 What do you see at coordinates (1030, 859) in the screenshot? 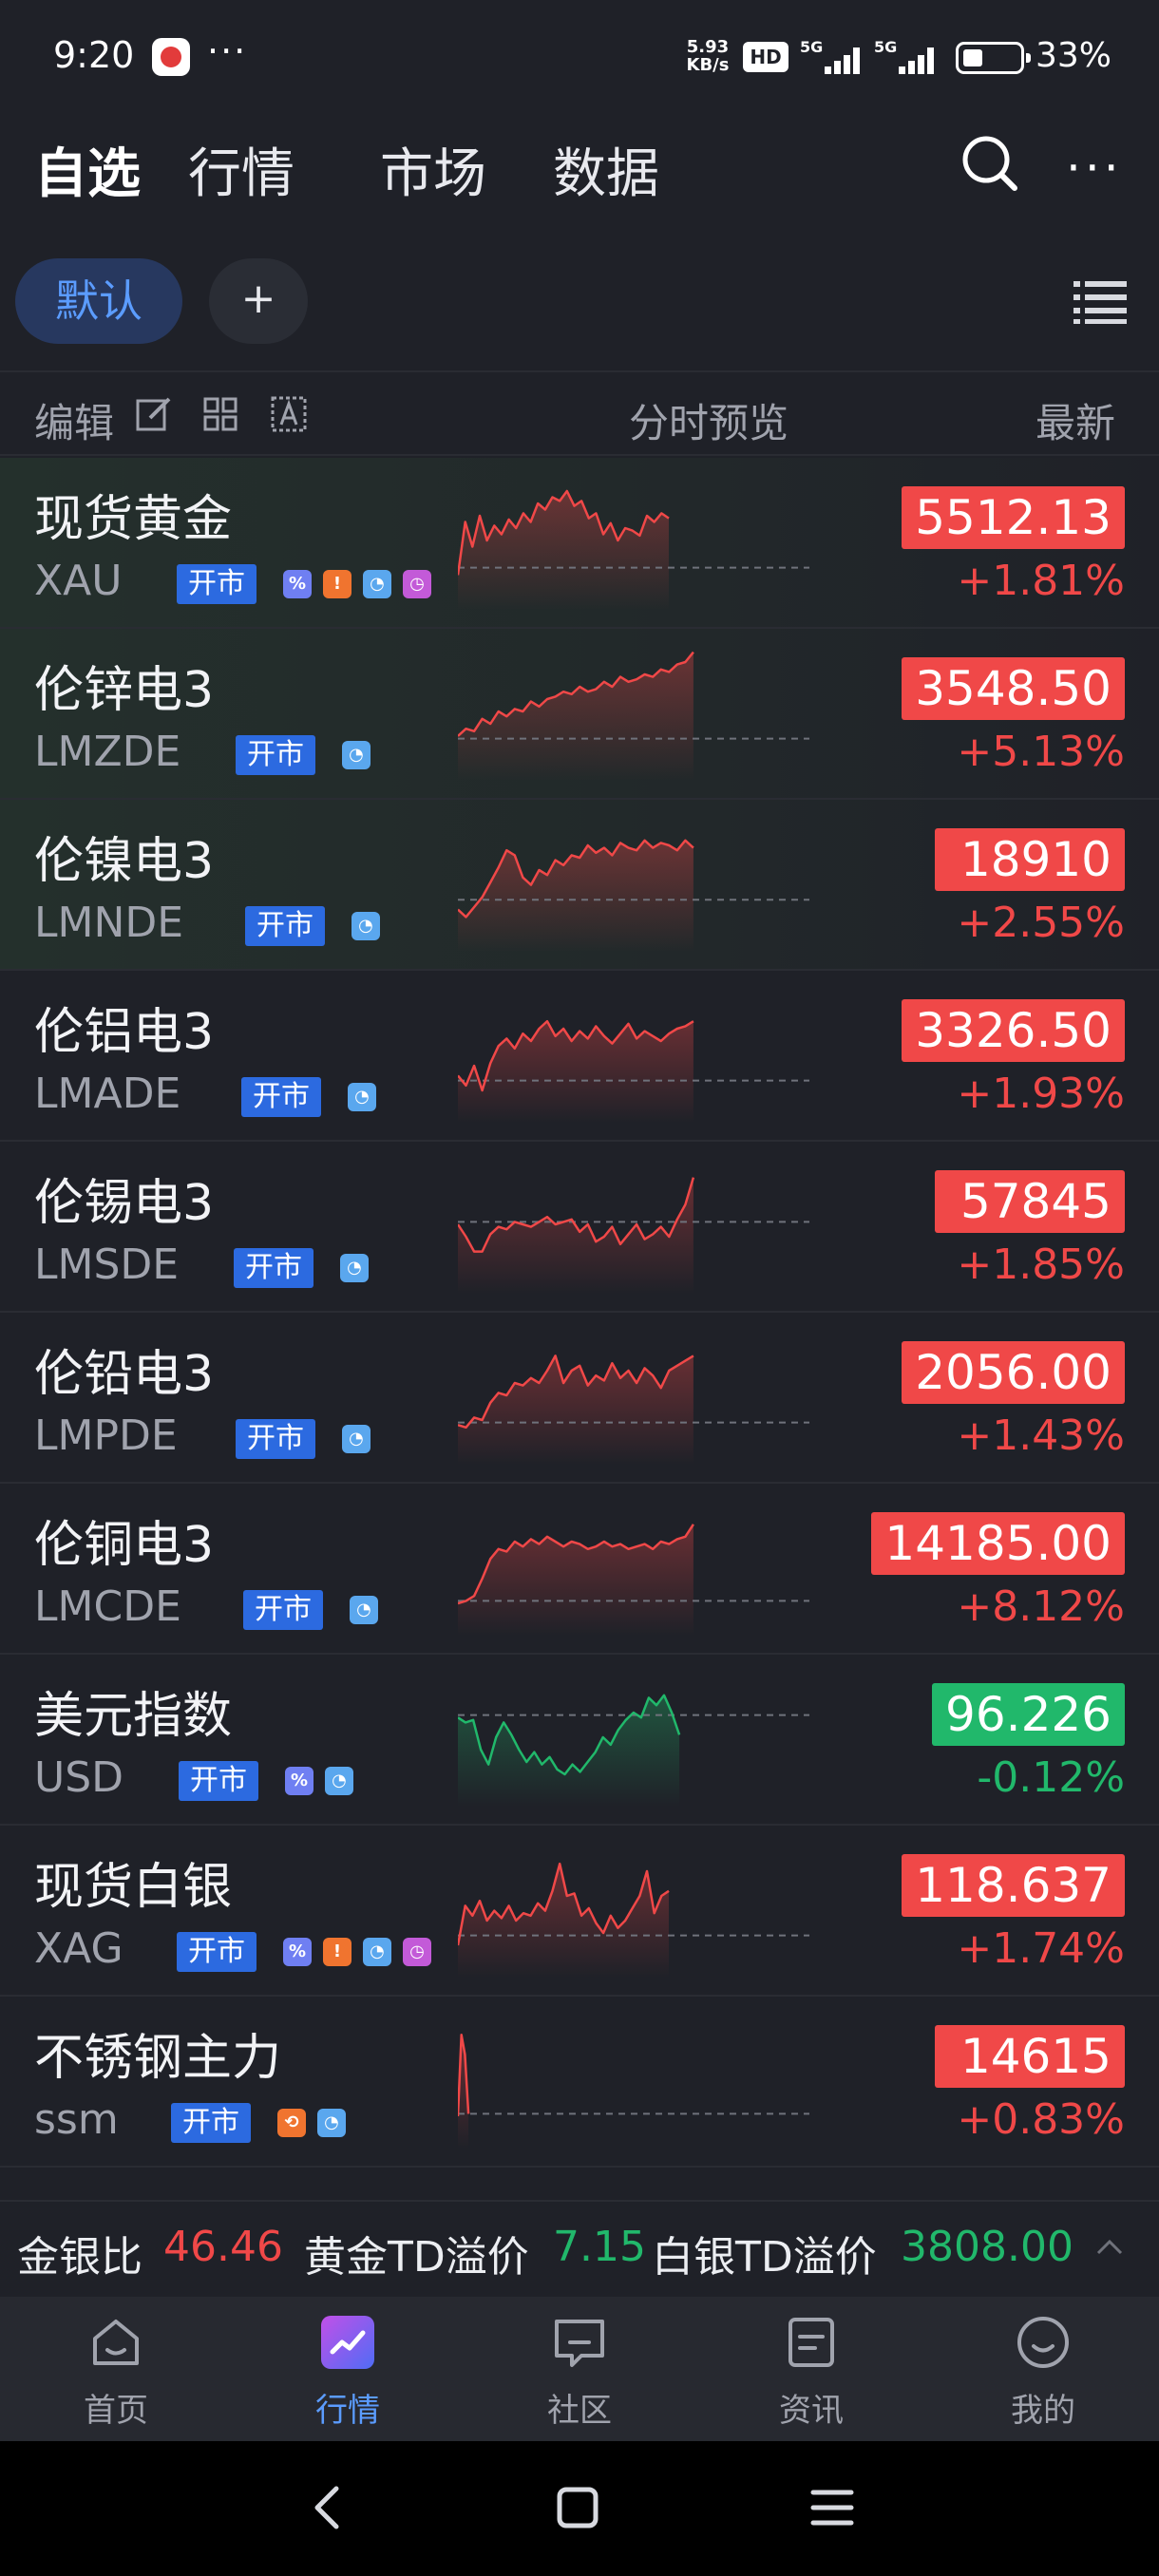
I see `latest-price: 18910` at bounding box center [1030, 859].